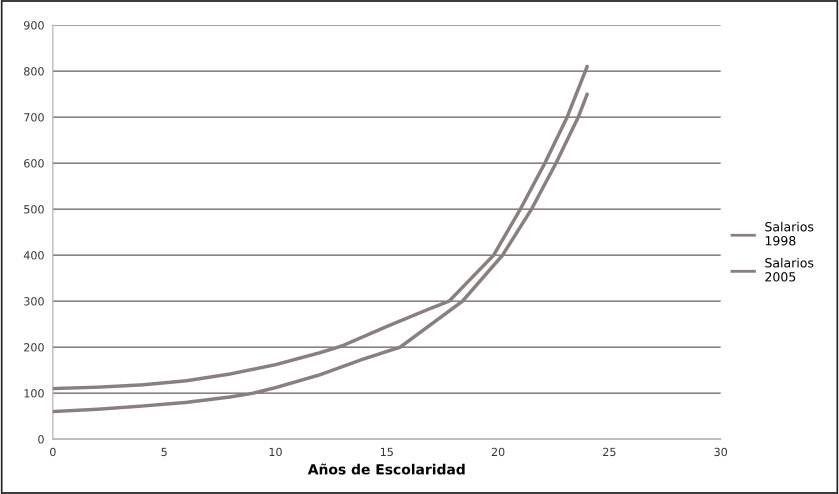 Image resolution: width=839 pixels, height=494 pixels. I want to click on x-tick-label: 0, so click(53, 452).